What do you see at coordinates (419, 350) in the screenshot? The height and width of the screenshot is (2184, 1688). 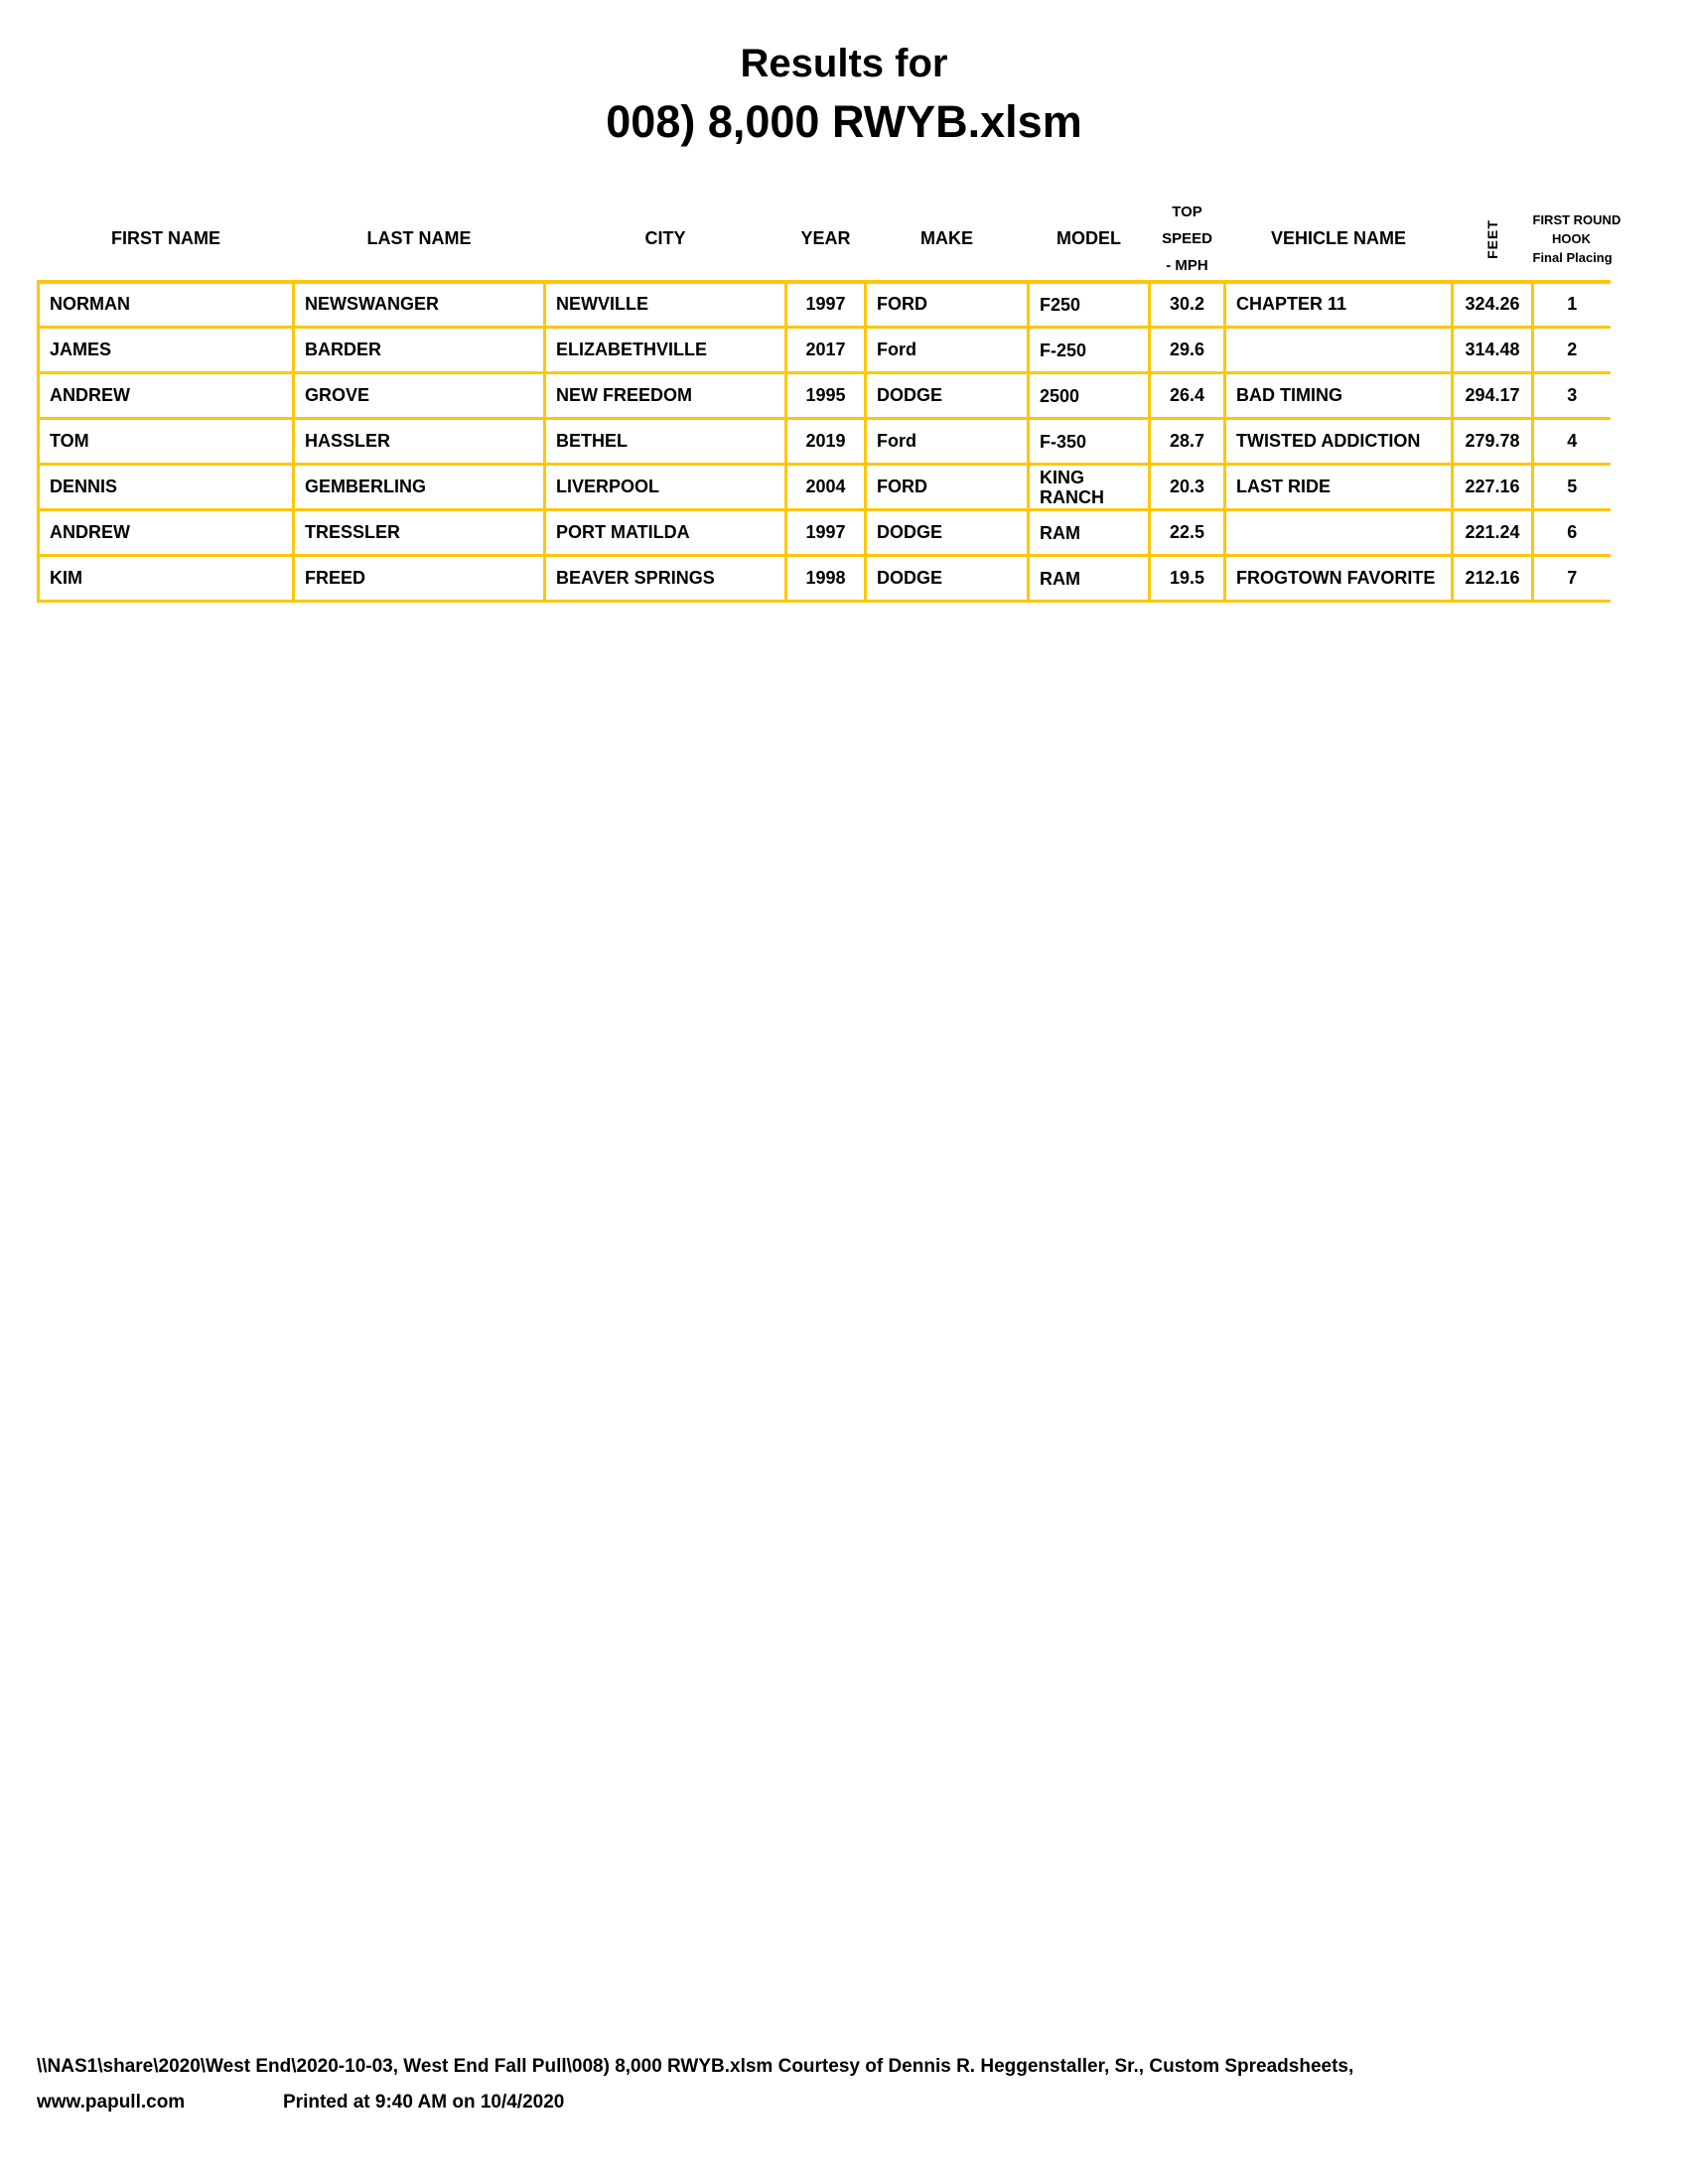 I see `cell-last-name: BARDER` at bounding box center [419, 350].